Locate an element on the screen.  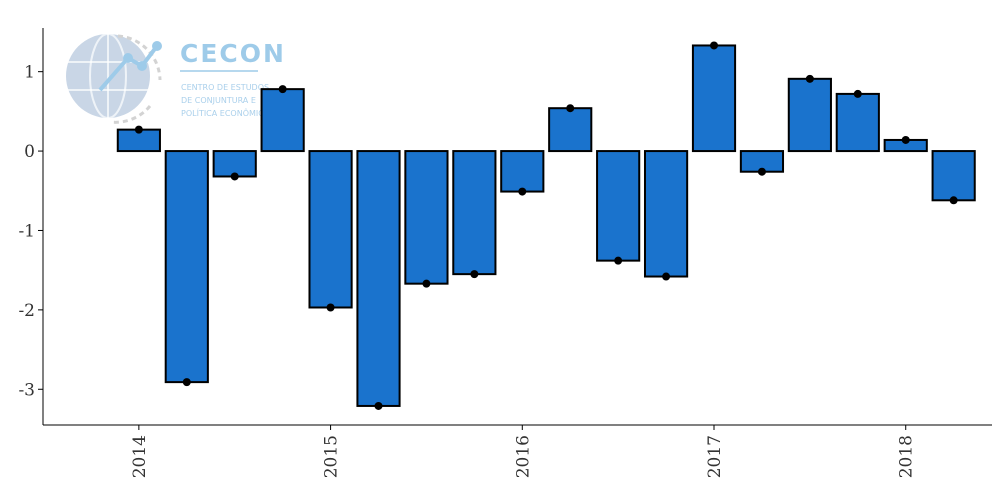
y-tick-label: -1 is located at coordinates (26, 231).